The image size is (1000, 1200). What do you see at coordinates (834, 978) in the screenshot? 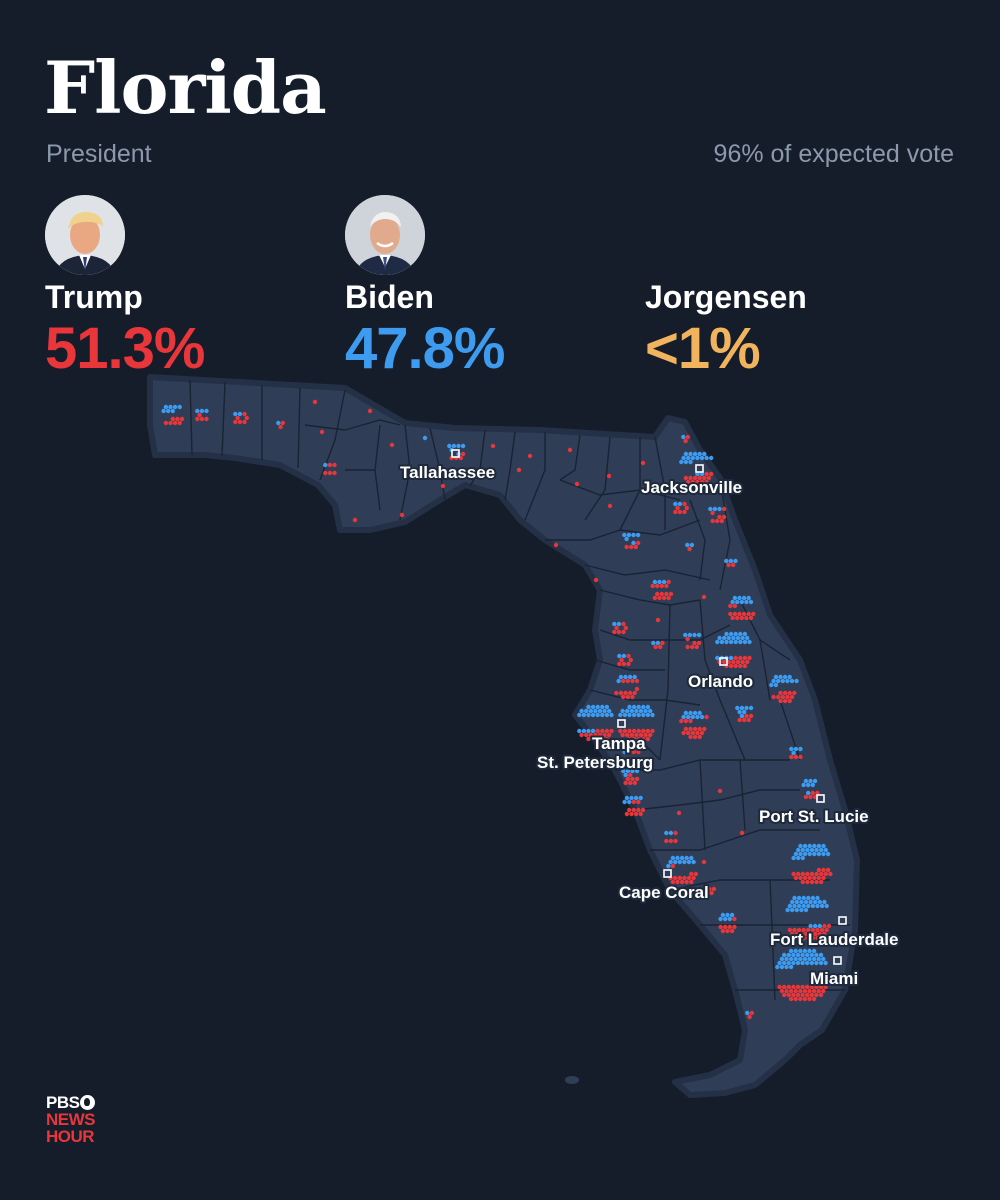
I see `city-label-miami: Miami` at bounding box center [834, 978].